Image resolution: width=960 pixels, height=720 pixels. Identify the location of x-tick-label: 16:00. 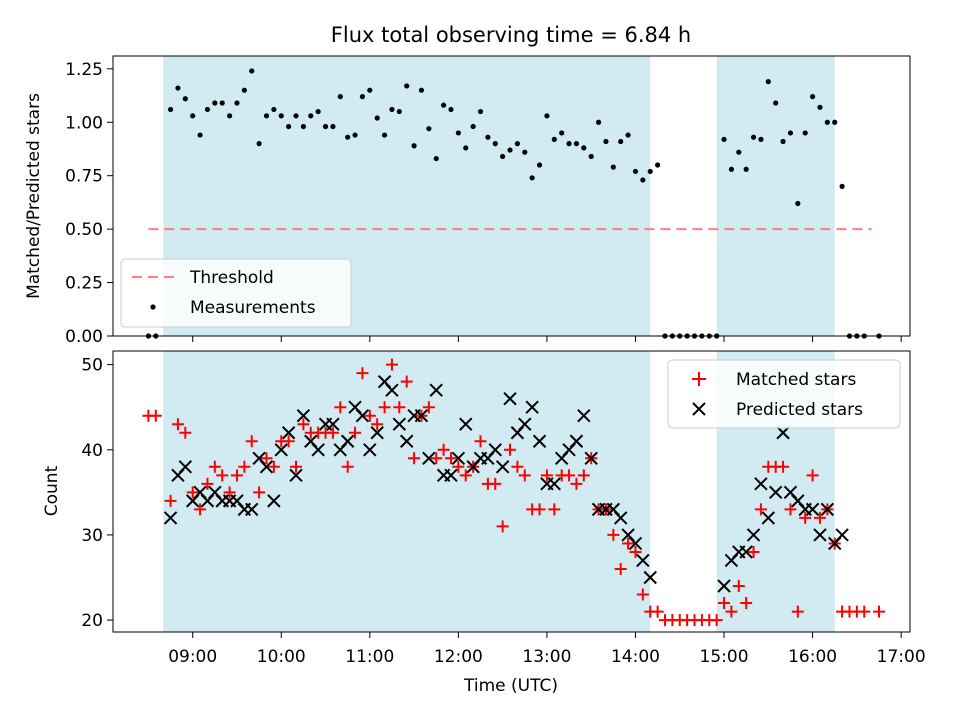
(812, 657).